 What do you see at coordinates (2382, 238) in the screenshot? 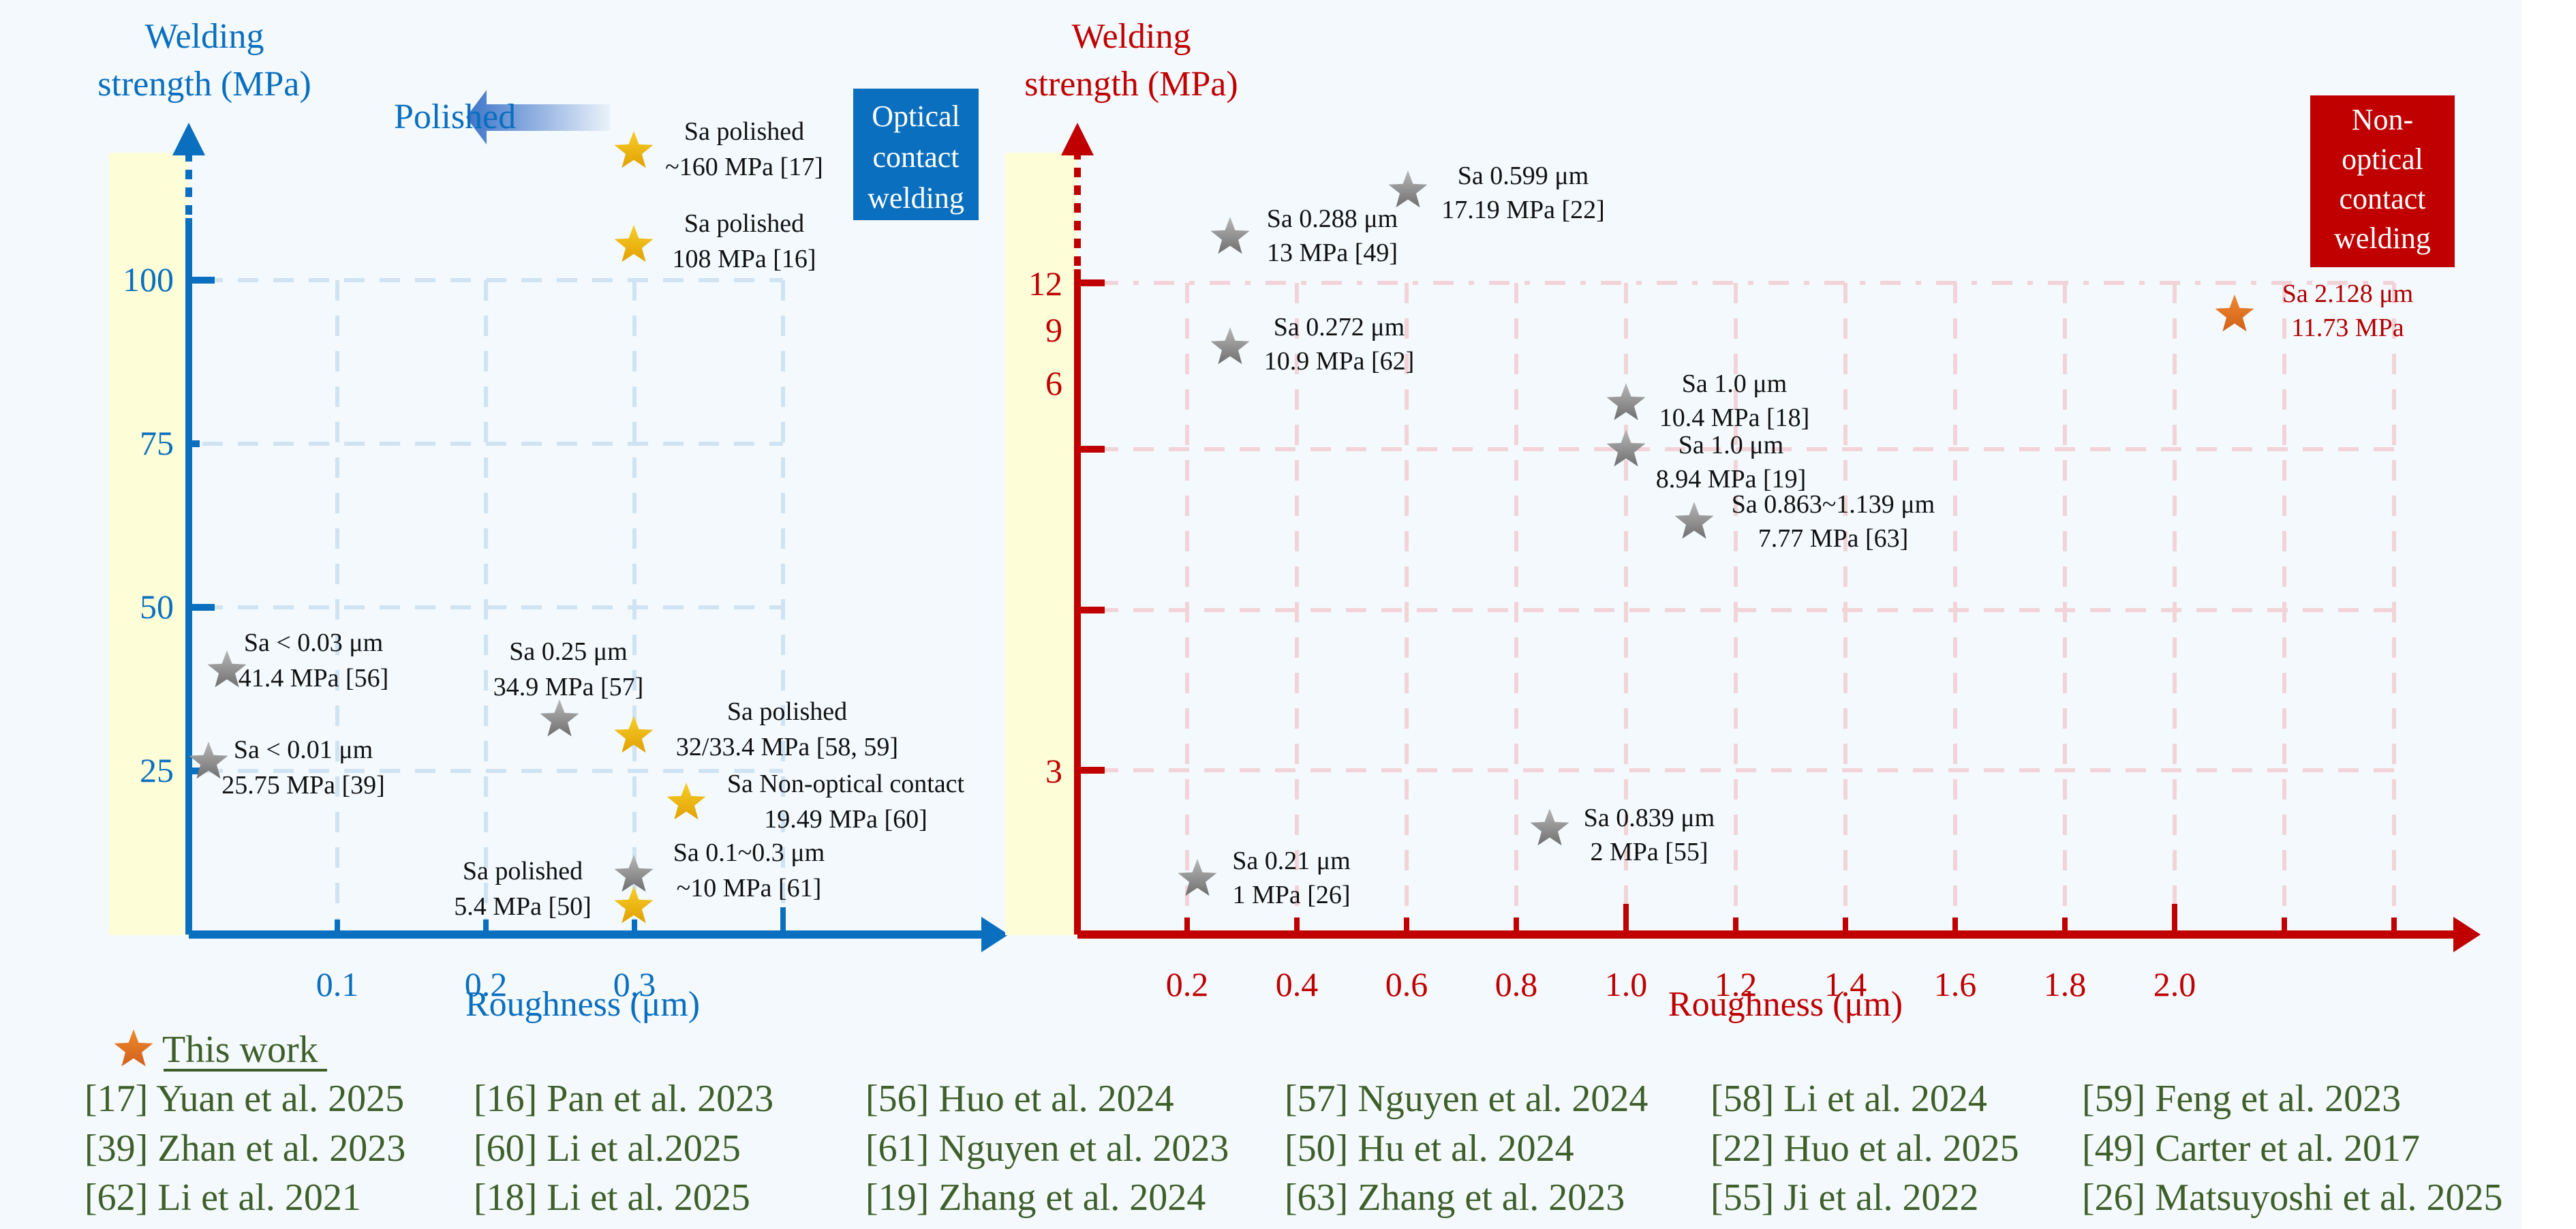
I see `non-optical-badge-line4: welding` at bounding box center [2382, 238].